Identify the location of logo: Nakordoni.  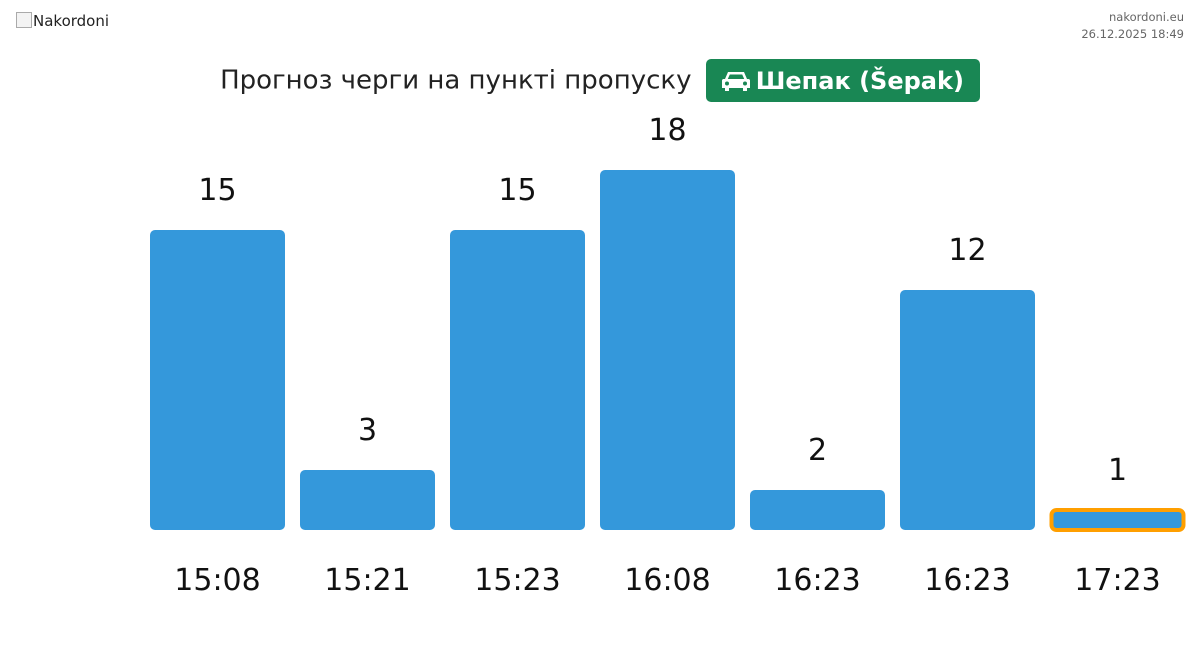
(62, 21).